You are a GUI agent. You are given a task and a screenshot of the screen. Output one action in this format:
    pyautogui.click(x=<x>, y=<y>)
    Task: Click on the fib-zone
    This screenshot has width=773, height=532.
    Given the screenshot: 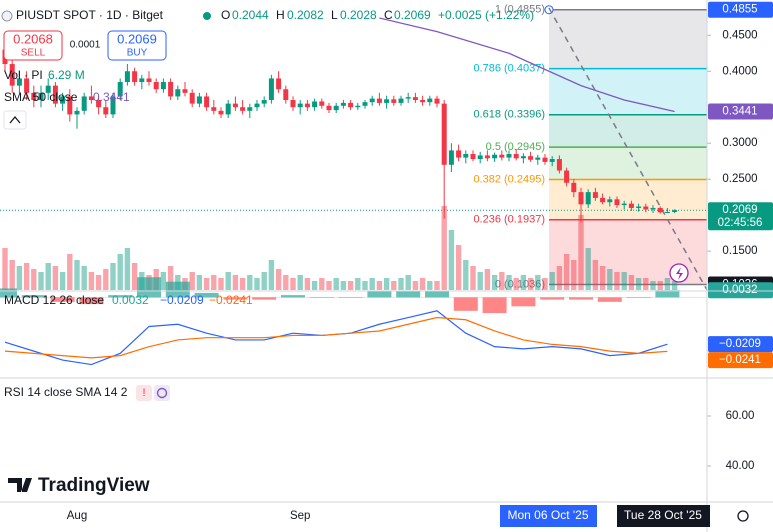 What is the action you would take?
    pyautogui.click(x=628, y=91)
    